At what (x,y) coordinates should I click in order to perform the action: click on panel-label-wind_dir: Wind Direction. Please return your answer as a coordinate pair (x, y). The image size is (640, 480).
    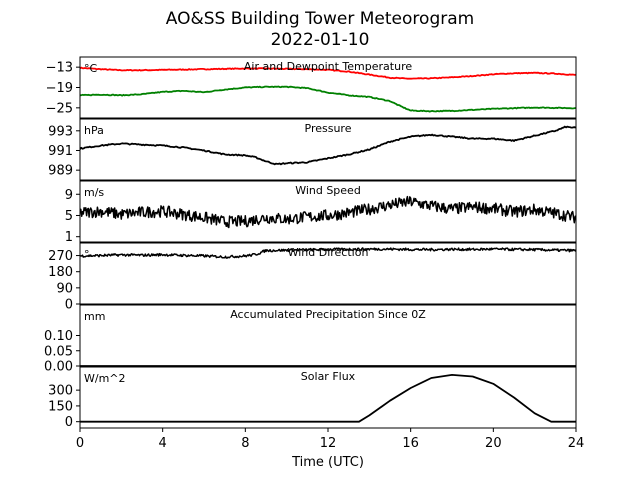
    Looking at the image, I should click on (328, 252).